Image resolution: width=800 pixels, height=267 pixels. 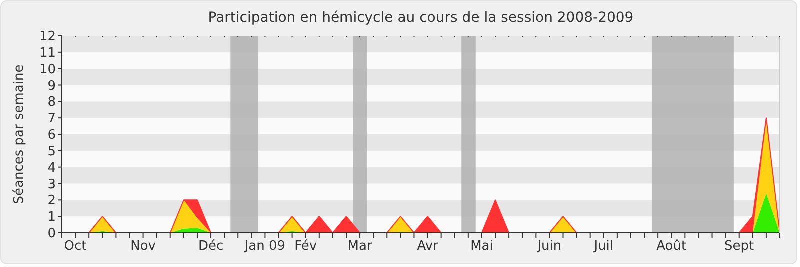 I want to click on x-tick-label: Nov, so click(x=143, y=246).